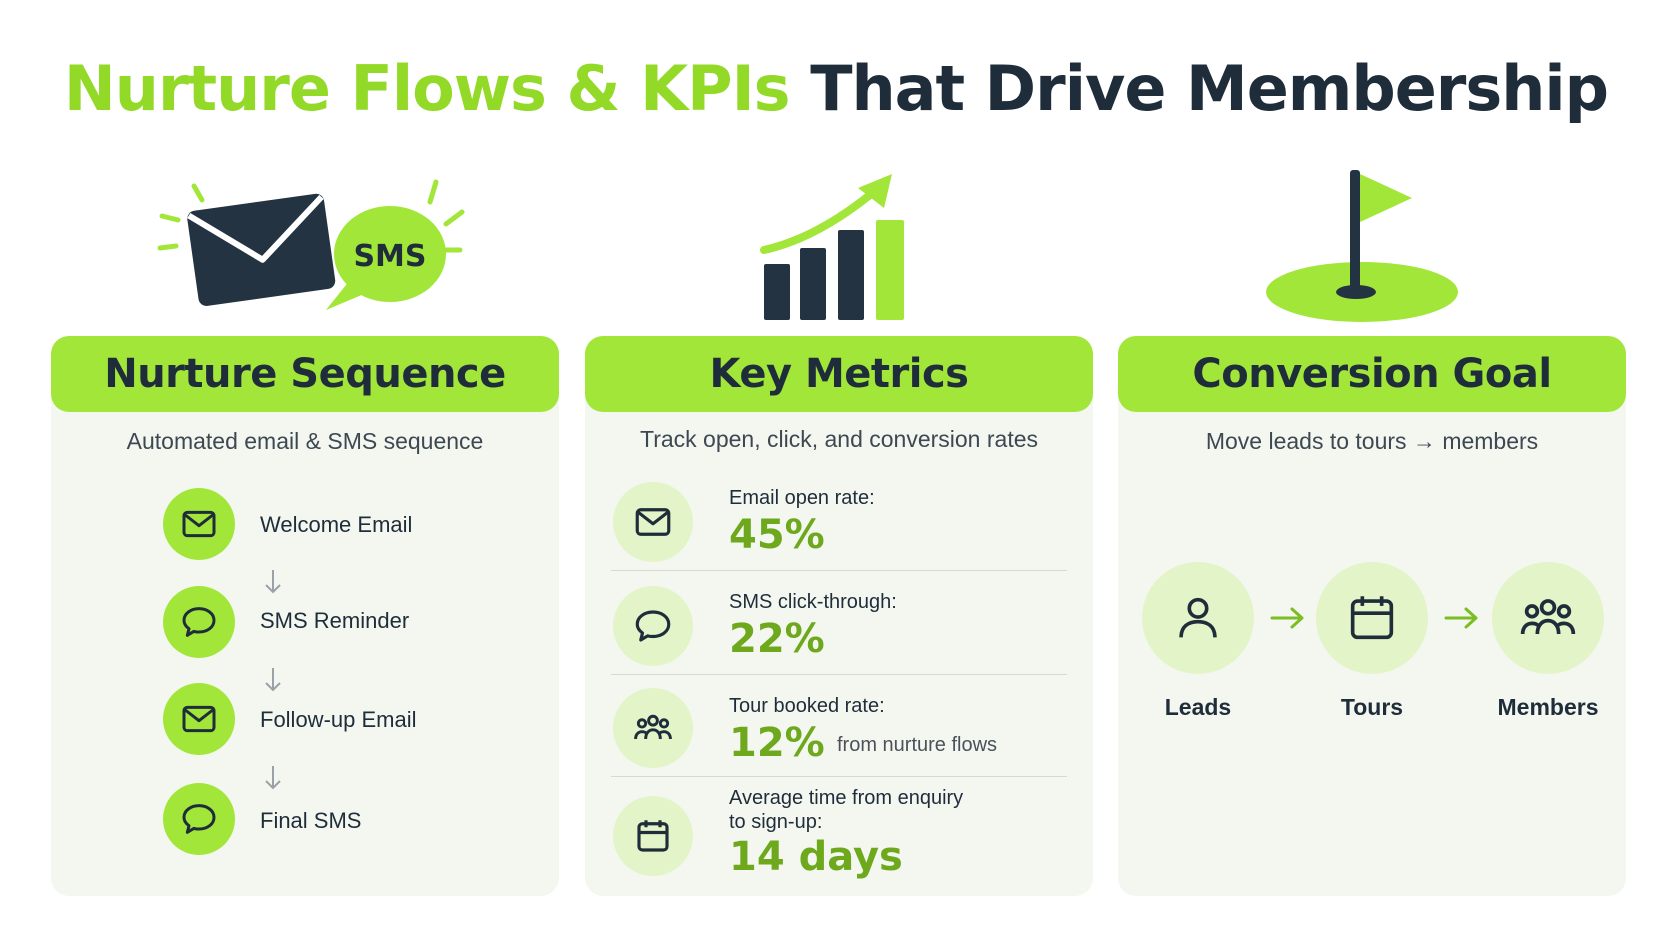 This screenshot has height=941, width=1672. I want to click on step-label: Final SMS, so click(311, 820).